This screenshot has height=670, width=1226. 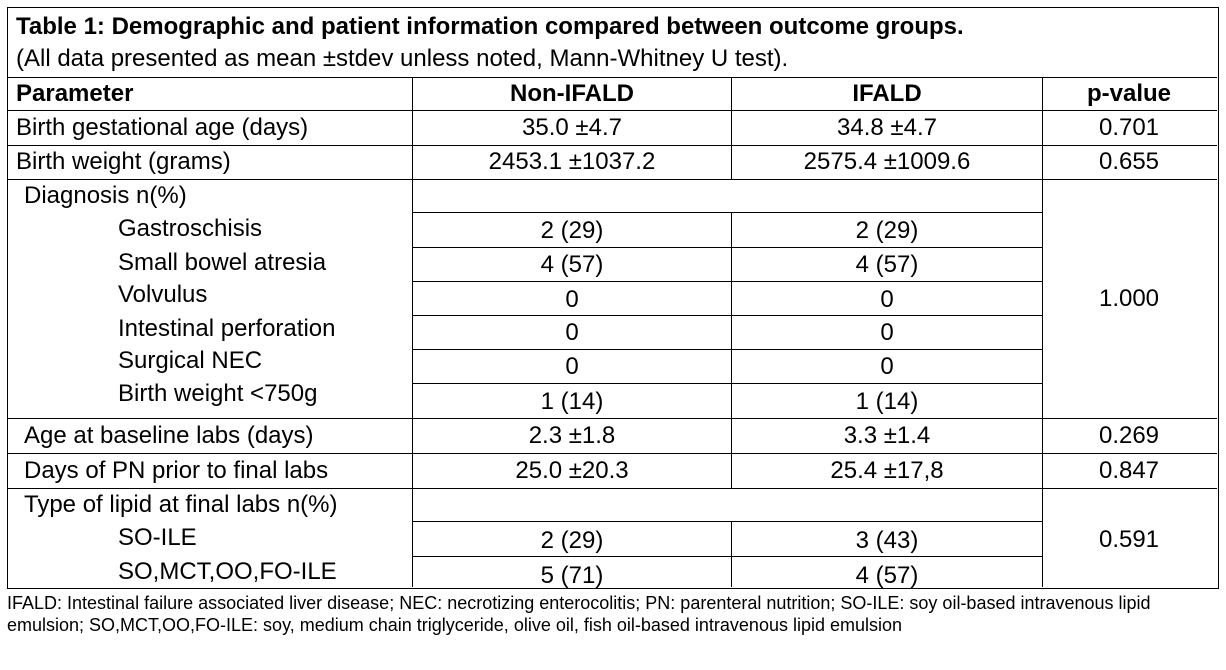 I want to click on non-ifald-value: 4 (57), so click(x=572, y=264).